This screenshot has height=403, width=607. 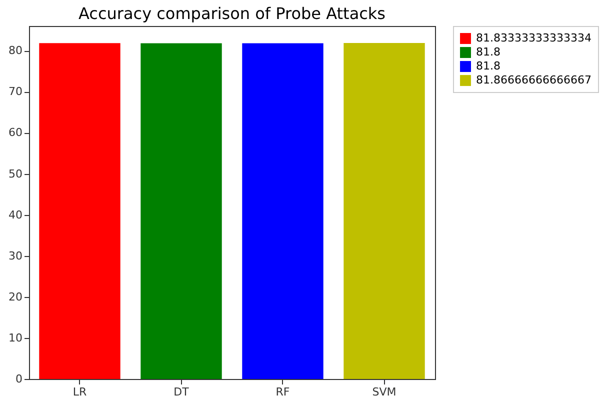 What do you see at coordinates (232, 13) in the screenshot?
I see `chart-title: Accuracy comparison of Probe Attacks` at bounding box center [232, 13].